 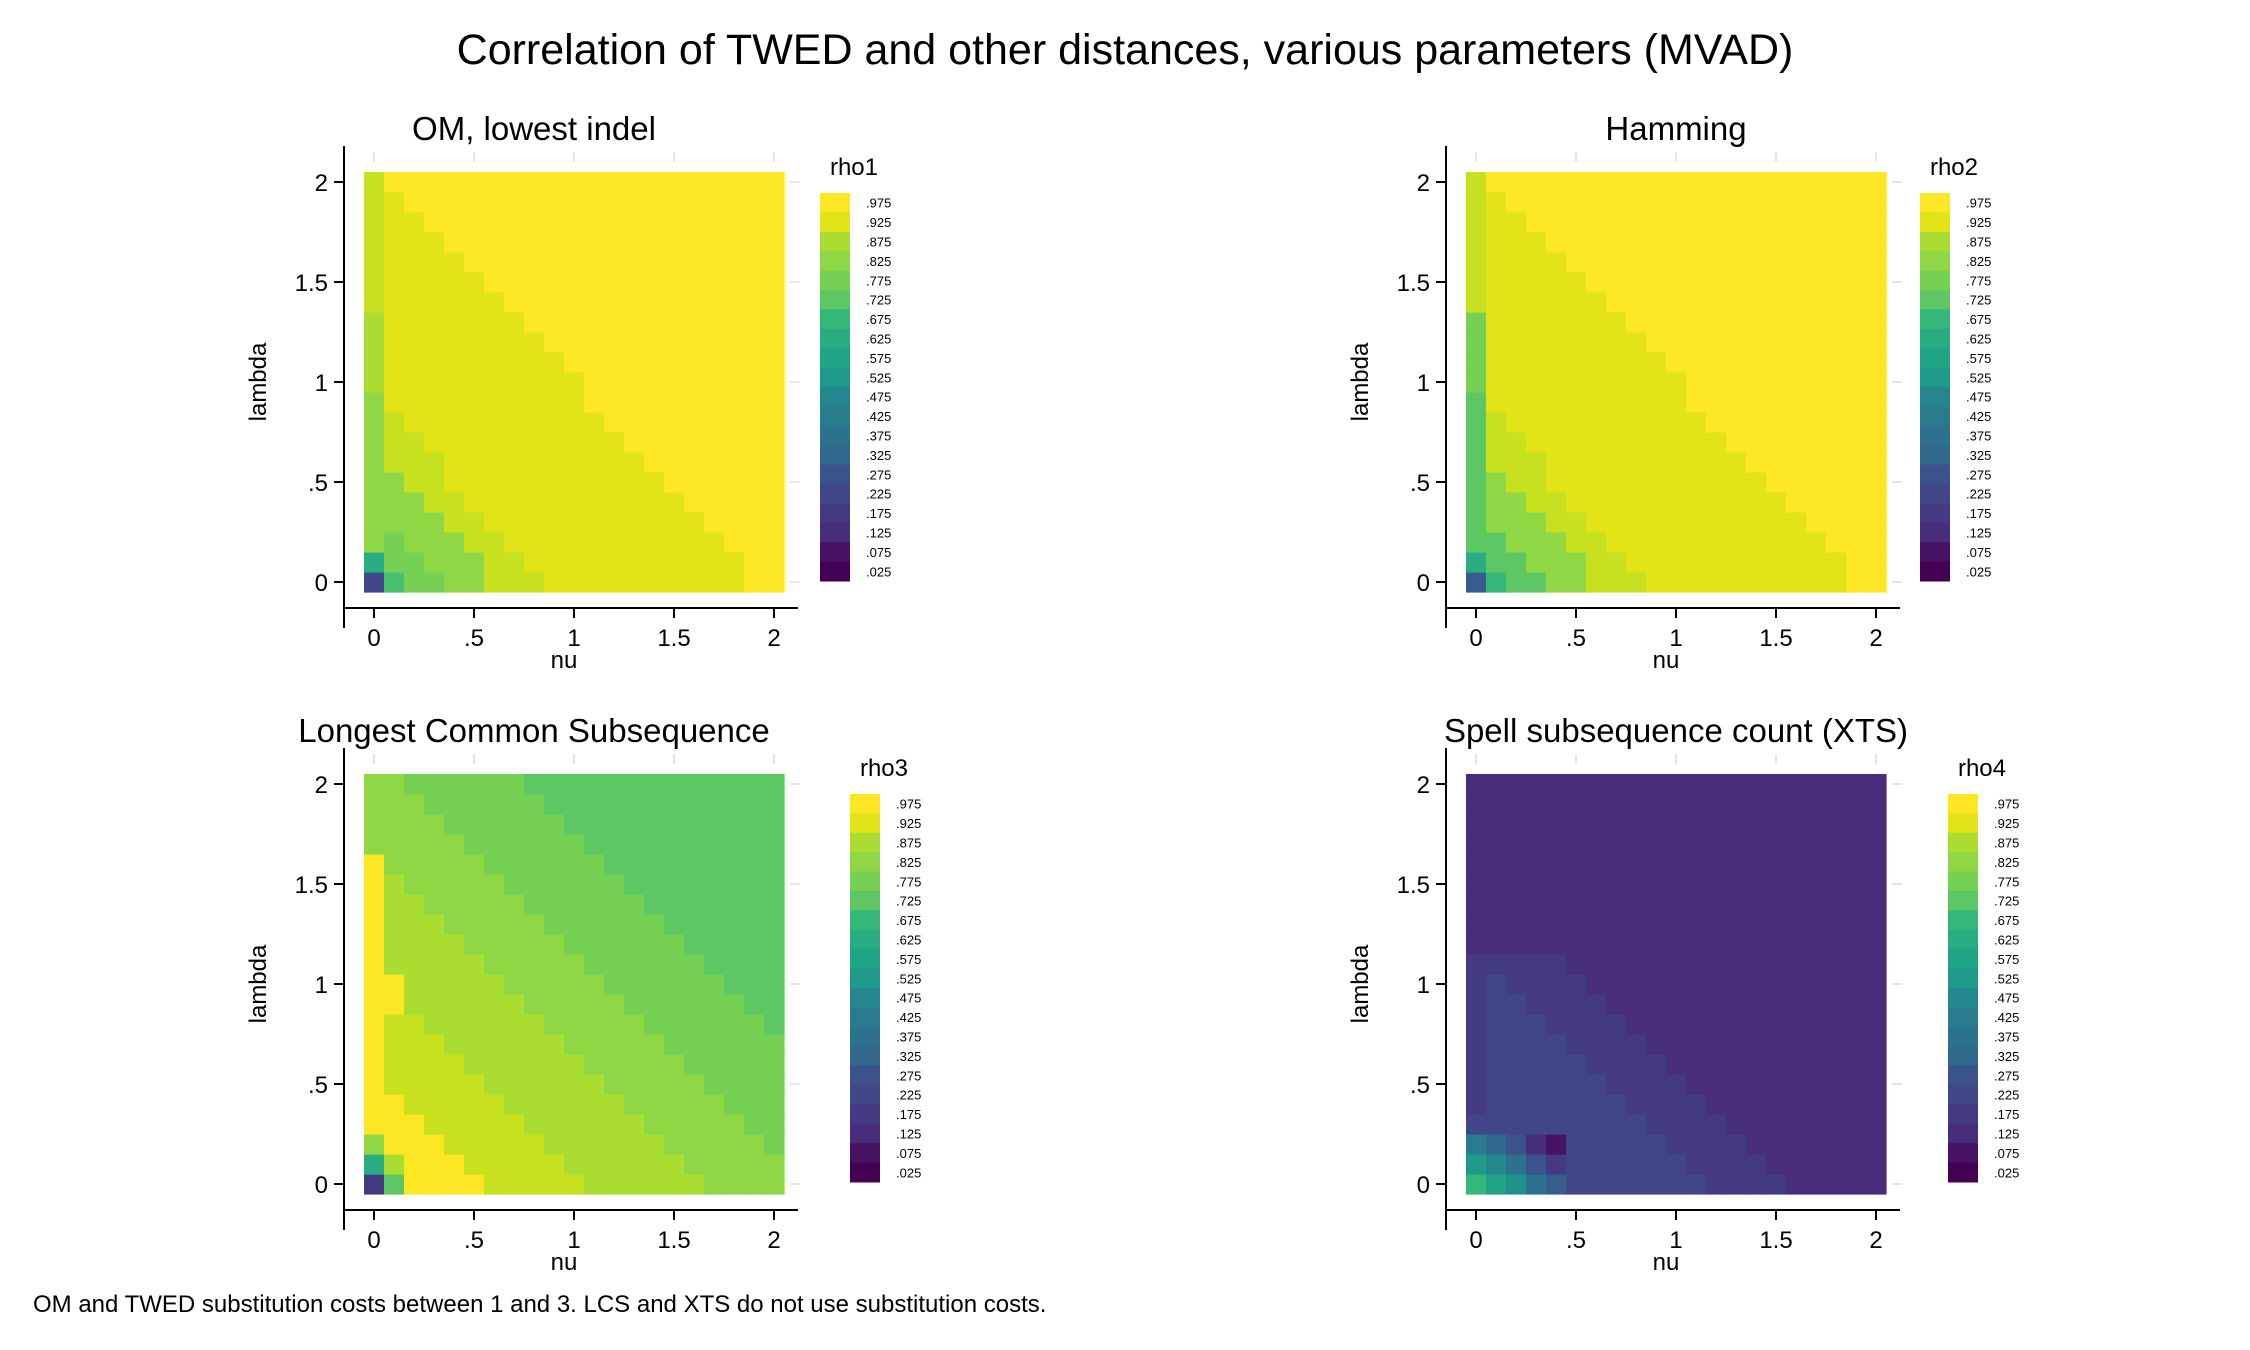 I want to click on legend-label: .775, so click(x=908, y=881).